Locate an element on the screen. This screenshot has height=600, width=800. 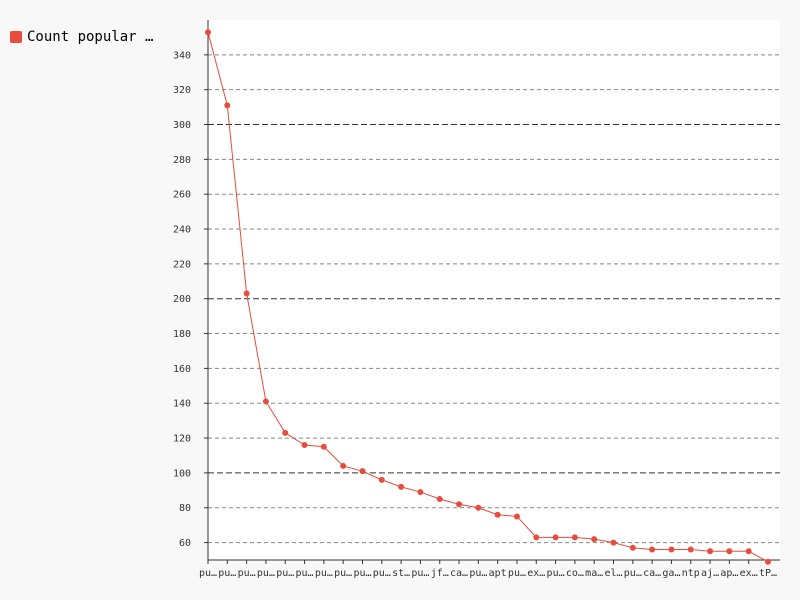
y-tick-label: 140 is located at coordinates (182, 404).